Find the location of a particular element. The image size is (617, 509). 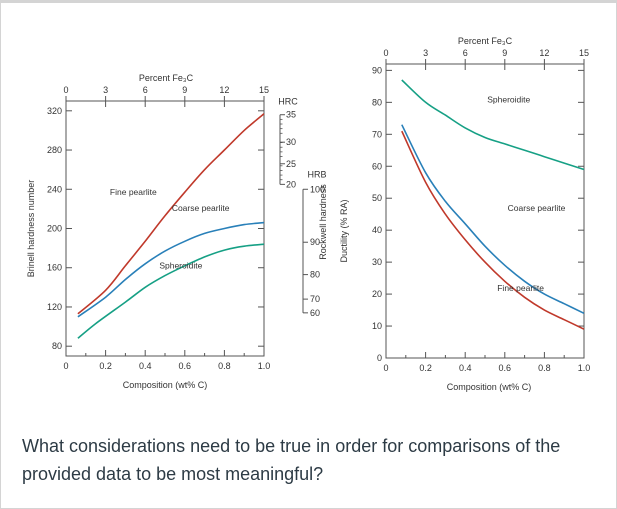

rockwell-axis-label: Rockwell hardness is located at coordinates (323, 222).